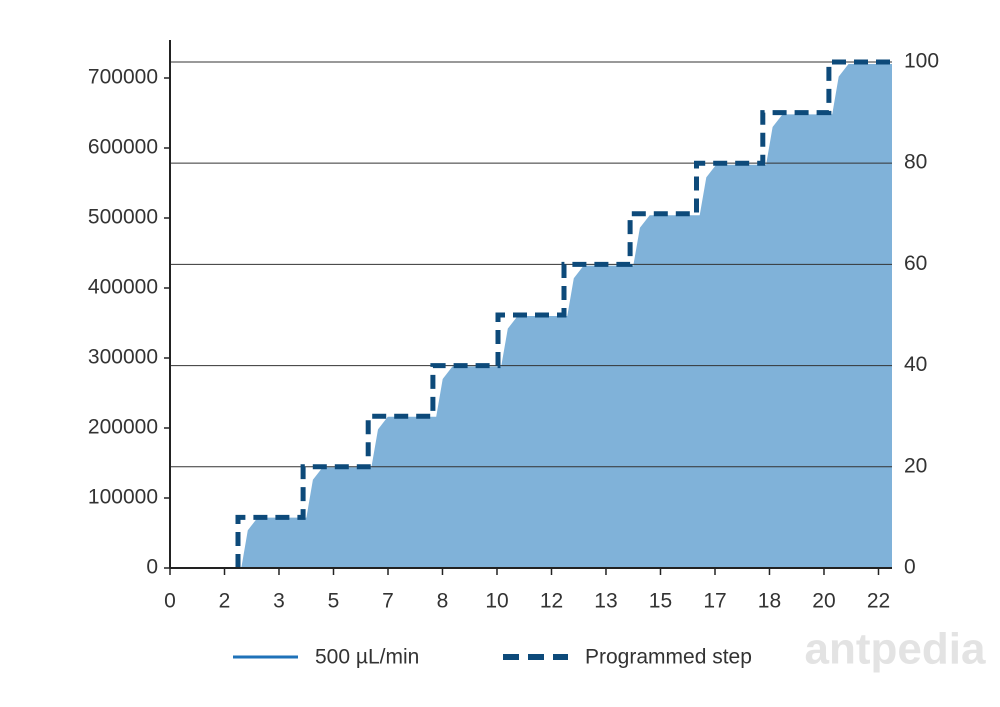  I want to click on legend-label: Programmed step, so click(668, 657).